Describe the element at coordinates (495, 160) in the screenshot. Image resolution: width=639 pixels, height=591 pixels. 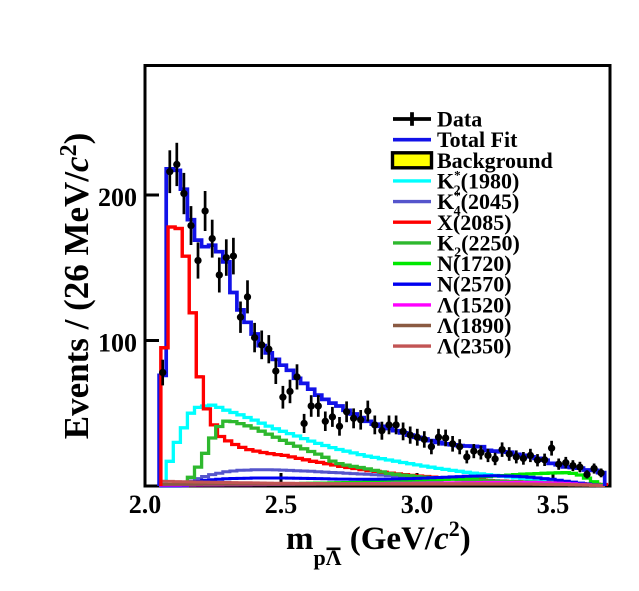
I see `svg-text: Background` at that location.